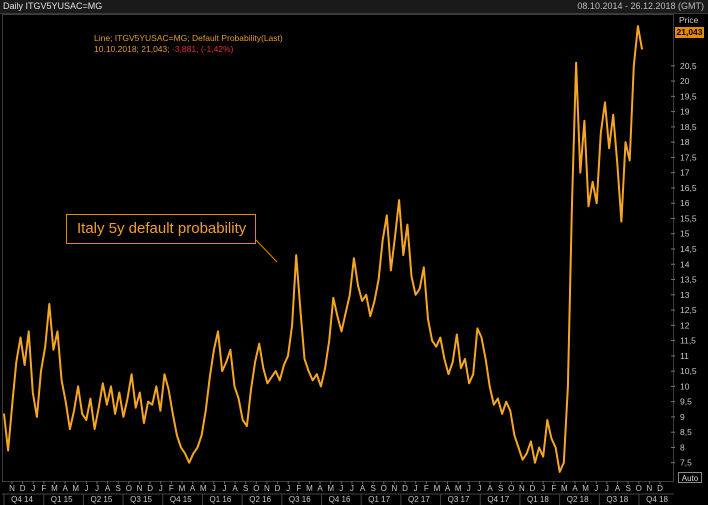 The image size is (708, 505). Describe the element at coordinates (132, 49) in the screenshot. I see `legend-last-date-value: 10.10.2018; 21,043;` at that location.